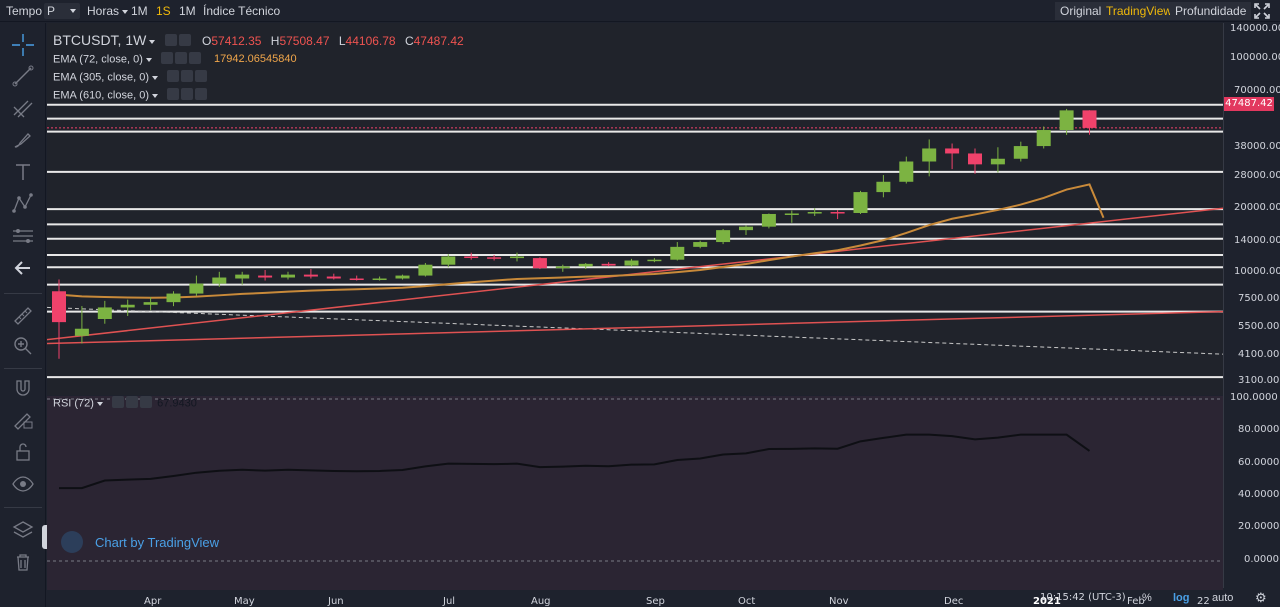  Describe the element at coordinates (140, 542) in the screenshot. I see `tradingview-watermark: Chart by TradingView` at that location.